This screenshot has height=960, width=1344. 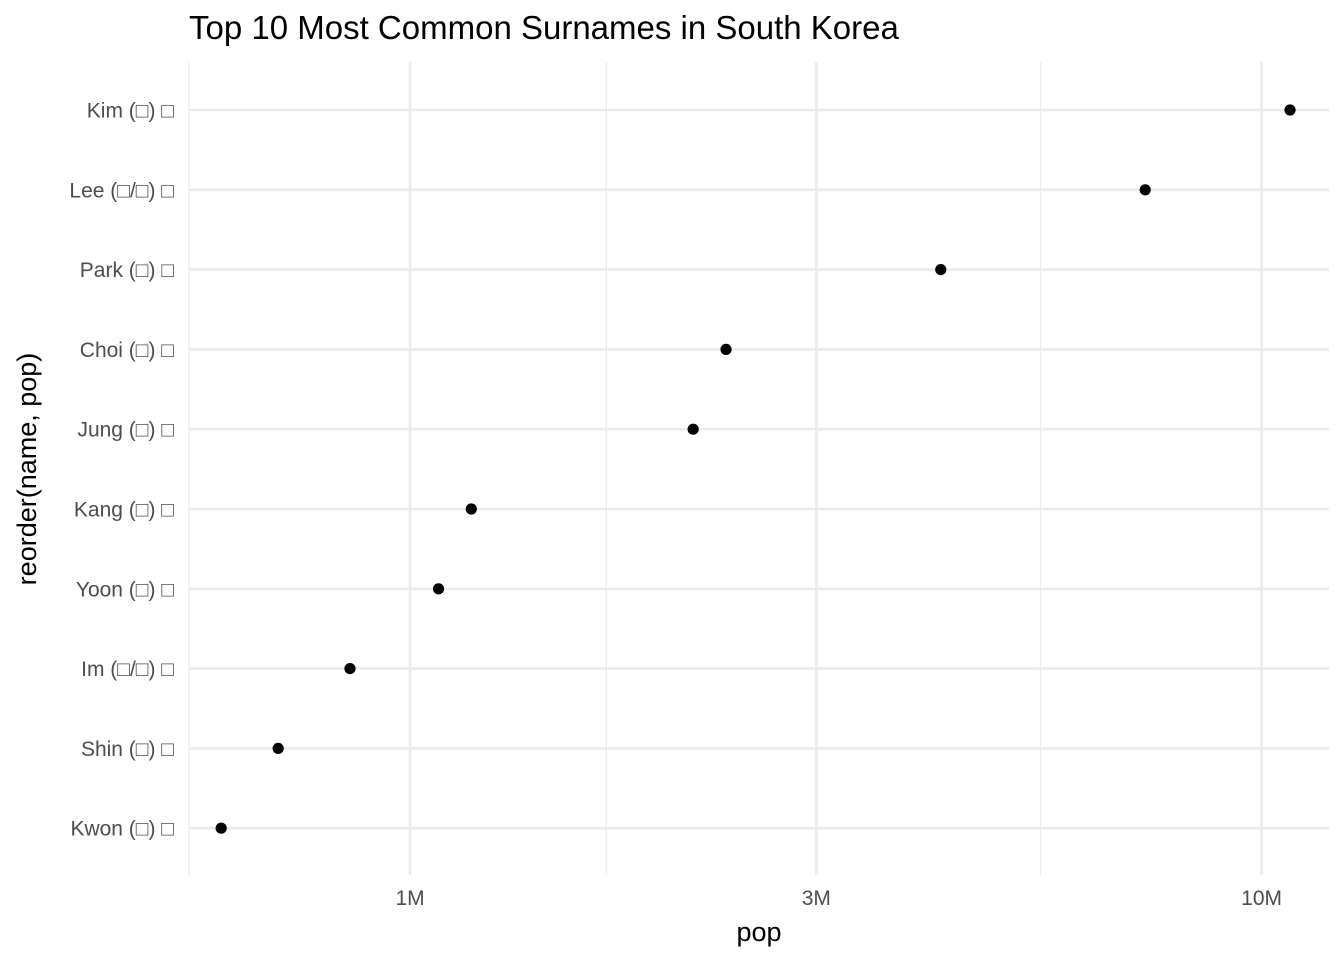 I want to click on x-axis-tick-labels: 1M 3M 10M, so click(x=838, y=898).